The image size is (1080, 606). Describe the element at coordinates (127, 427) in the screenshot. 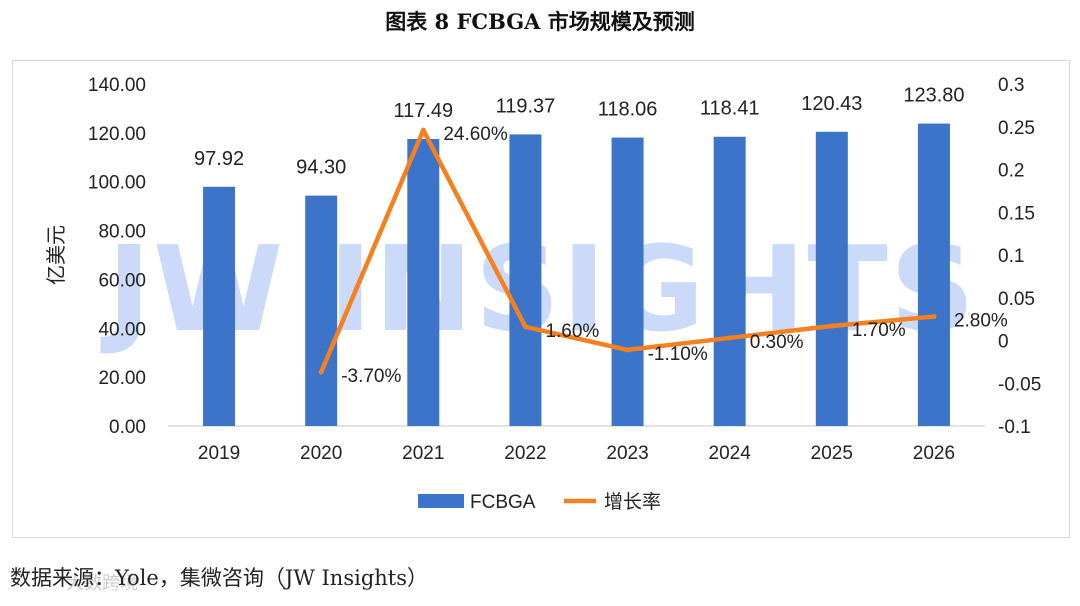

I see `y-tick-label: 0.00` at that location.